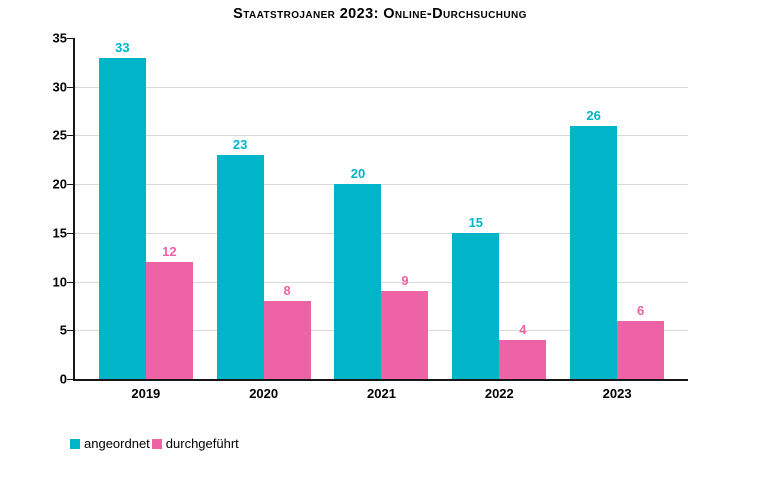 This screenshot has height=488, width=760. Describe the element at coordinates (381, 393) in the screenshot. I see `x-axis-label: 2021` at that location.